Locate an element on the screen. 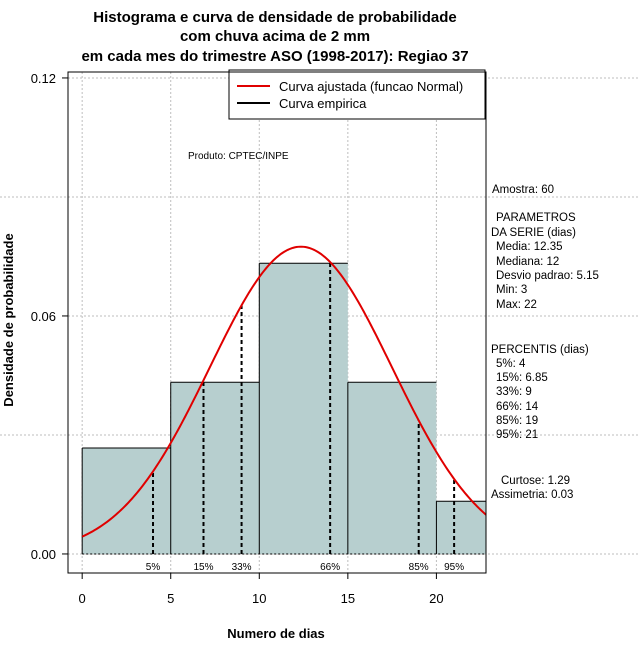 Image resolution: width=640 pixels, height=660 pixels. chart-title-line-2: com chuva acima de 2 mm is located at coordinates (275, 36).